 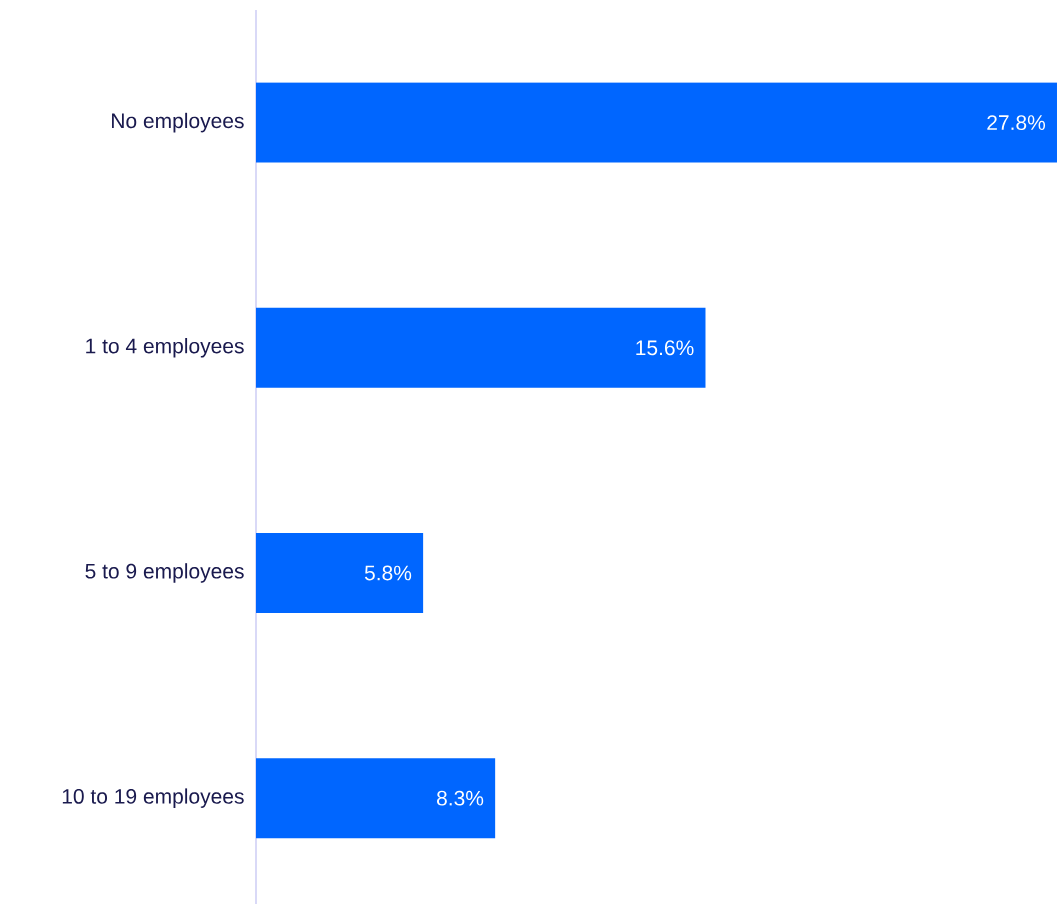 I want to click on y-tick-label: 10 to 19 employees, so click(x=153, y=798).